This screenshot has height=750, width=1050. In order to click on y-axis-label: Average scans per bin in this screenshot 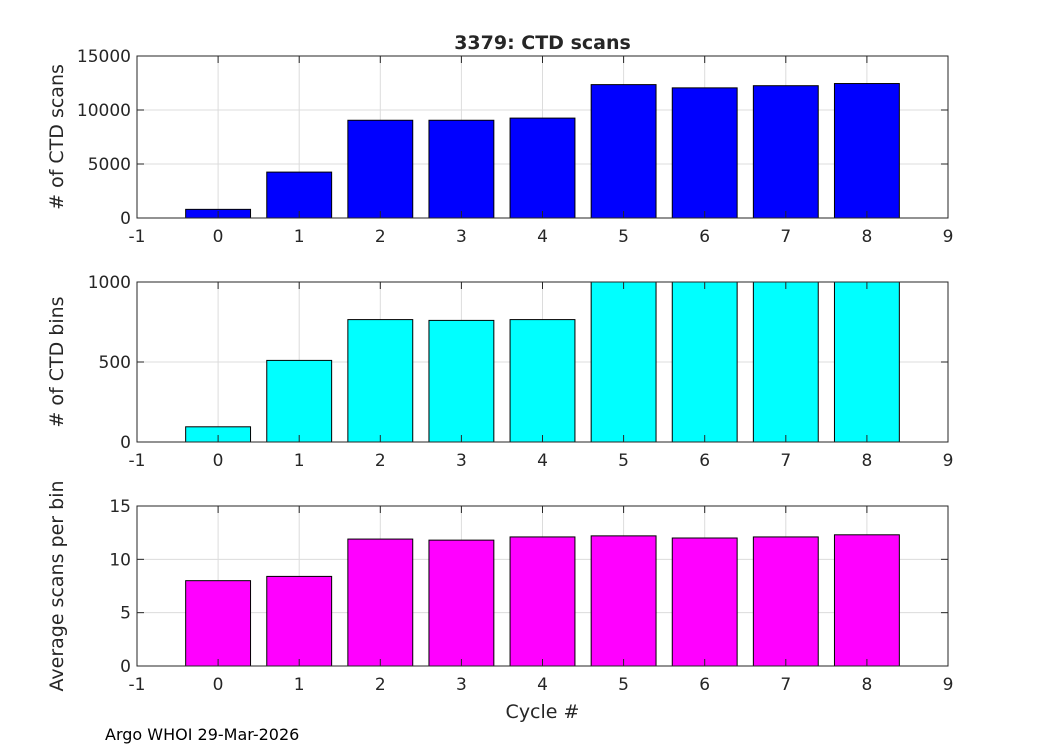, I will do `click(57, 585)`.